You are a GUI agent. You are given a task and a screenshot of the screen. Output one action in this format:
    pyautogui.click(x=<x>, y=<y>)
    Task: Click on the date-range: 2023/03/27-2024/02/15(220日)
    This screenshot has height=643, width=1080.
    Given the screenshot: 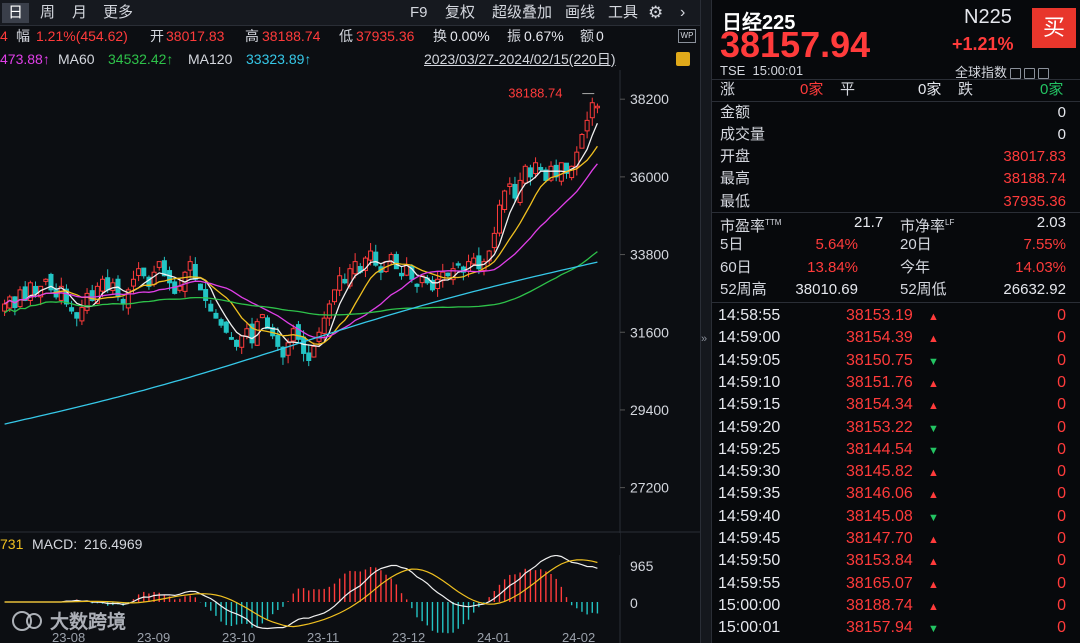 What is the action you would take?
    pyautogui.click(x=520, y=59)
    